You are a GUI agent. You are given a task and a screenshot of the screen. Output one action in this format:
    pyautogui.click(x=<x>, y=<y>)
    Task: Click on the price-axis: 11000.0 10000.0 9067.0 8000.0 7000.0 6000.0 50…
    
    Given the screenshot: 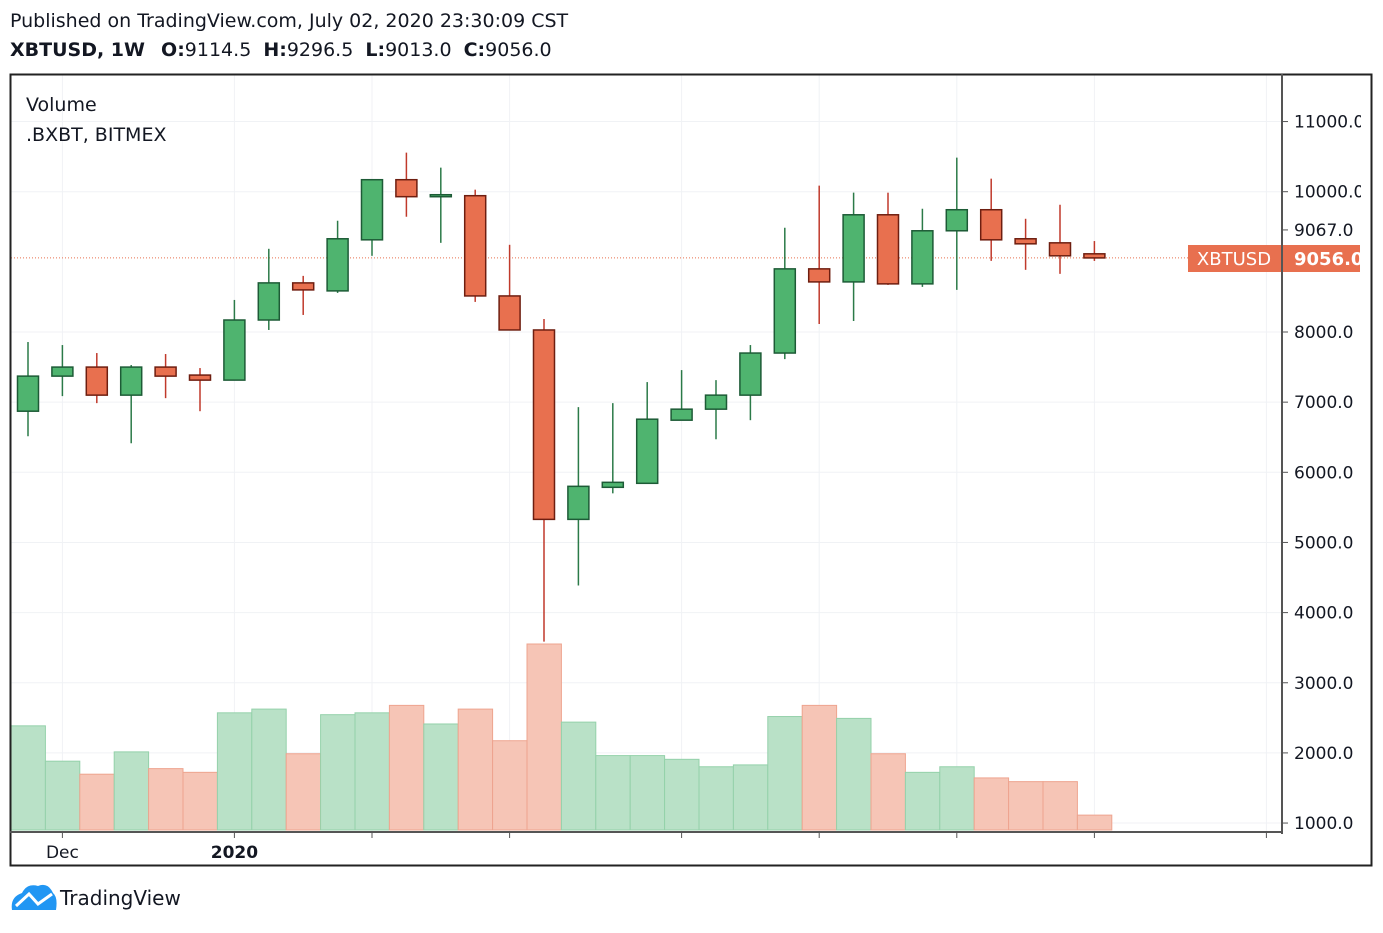 What is the action you would take?
    pyautogui.click(x=1323, y=474)
    